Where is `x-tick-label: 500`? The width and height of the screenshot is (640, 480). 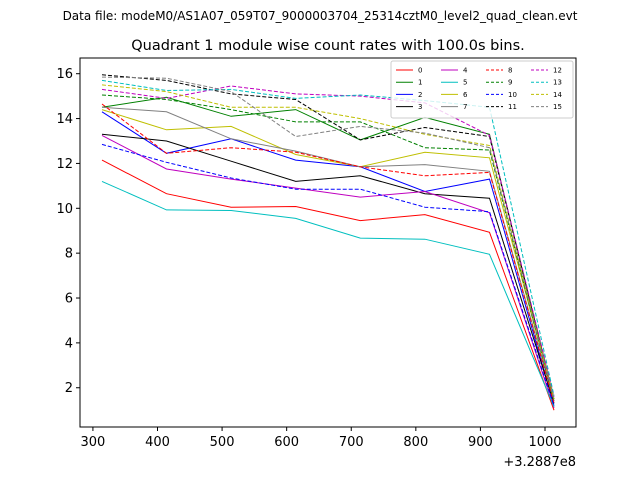 x-tick-label: 500 is located at coordinates (222, 442).